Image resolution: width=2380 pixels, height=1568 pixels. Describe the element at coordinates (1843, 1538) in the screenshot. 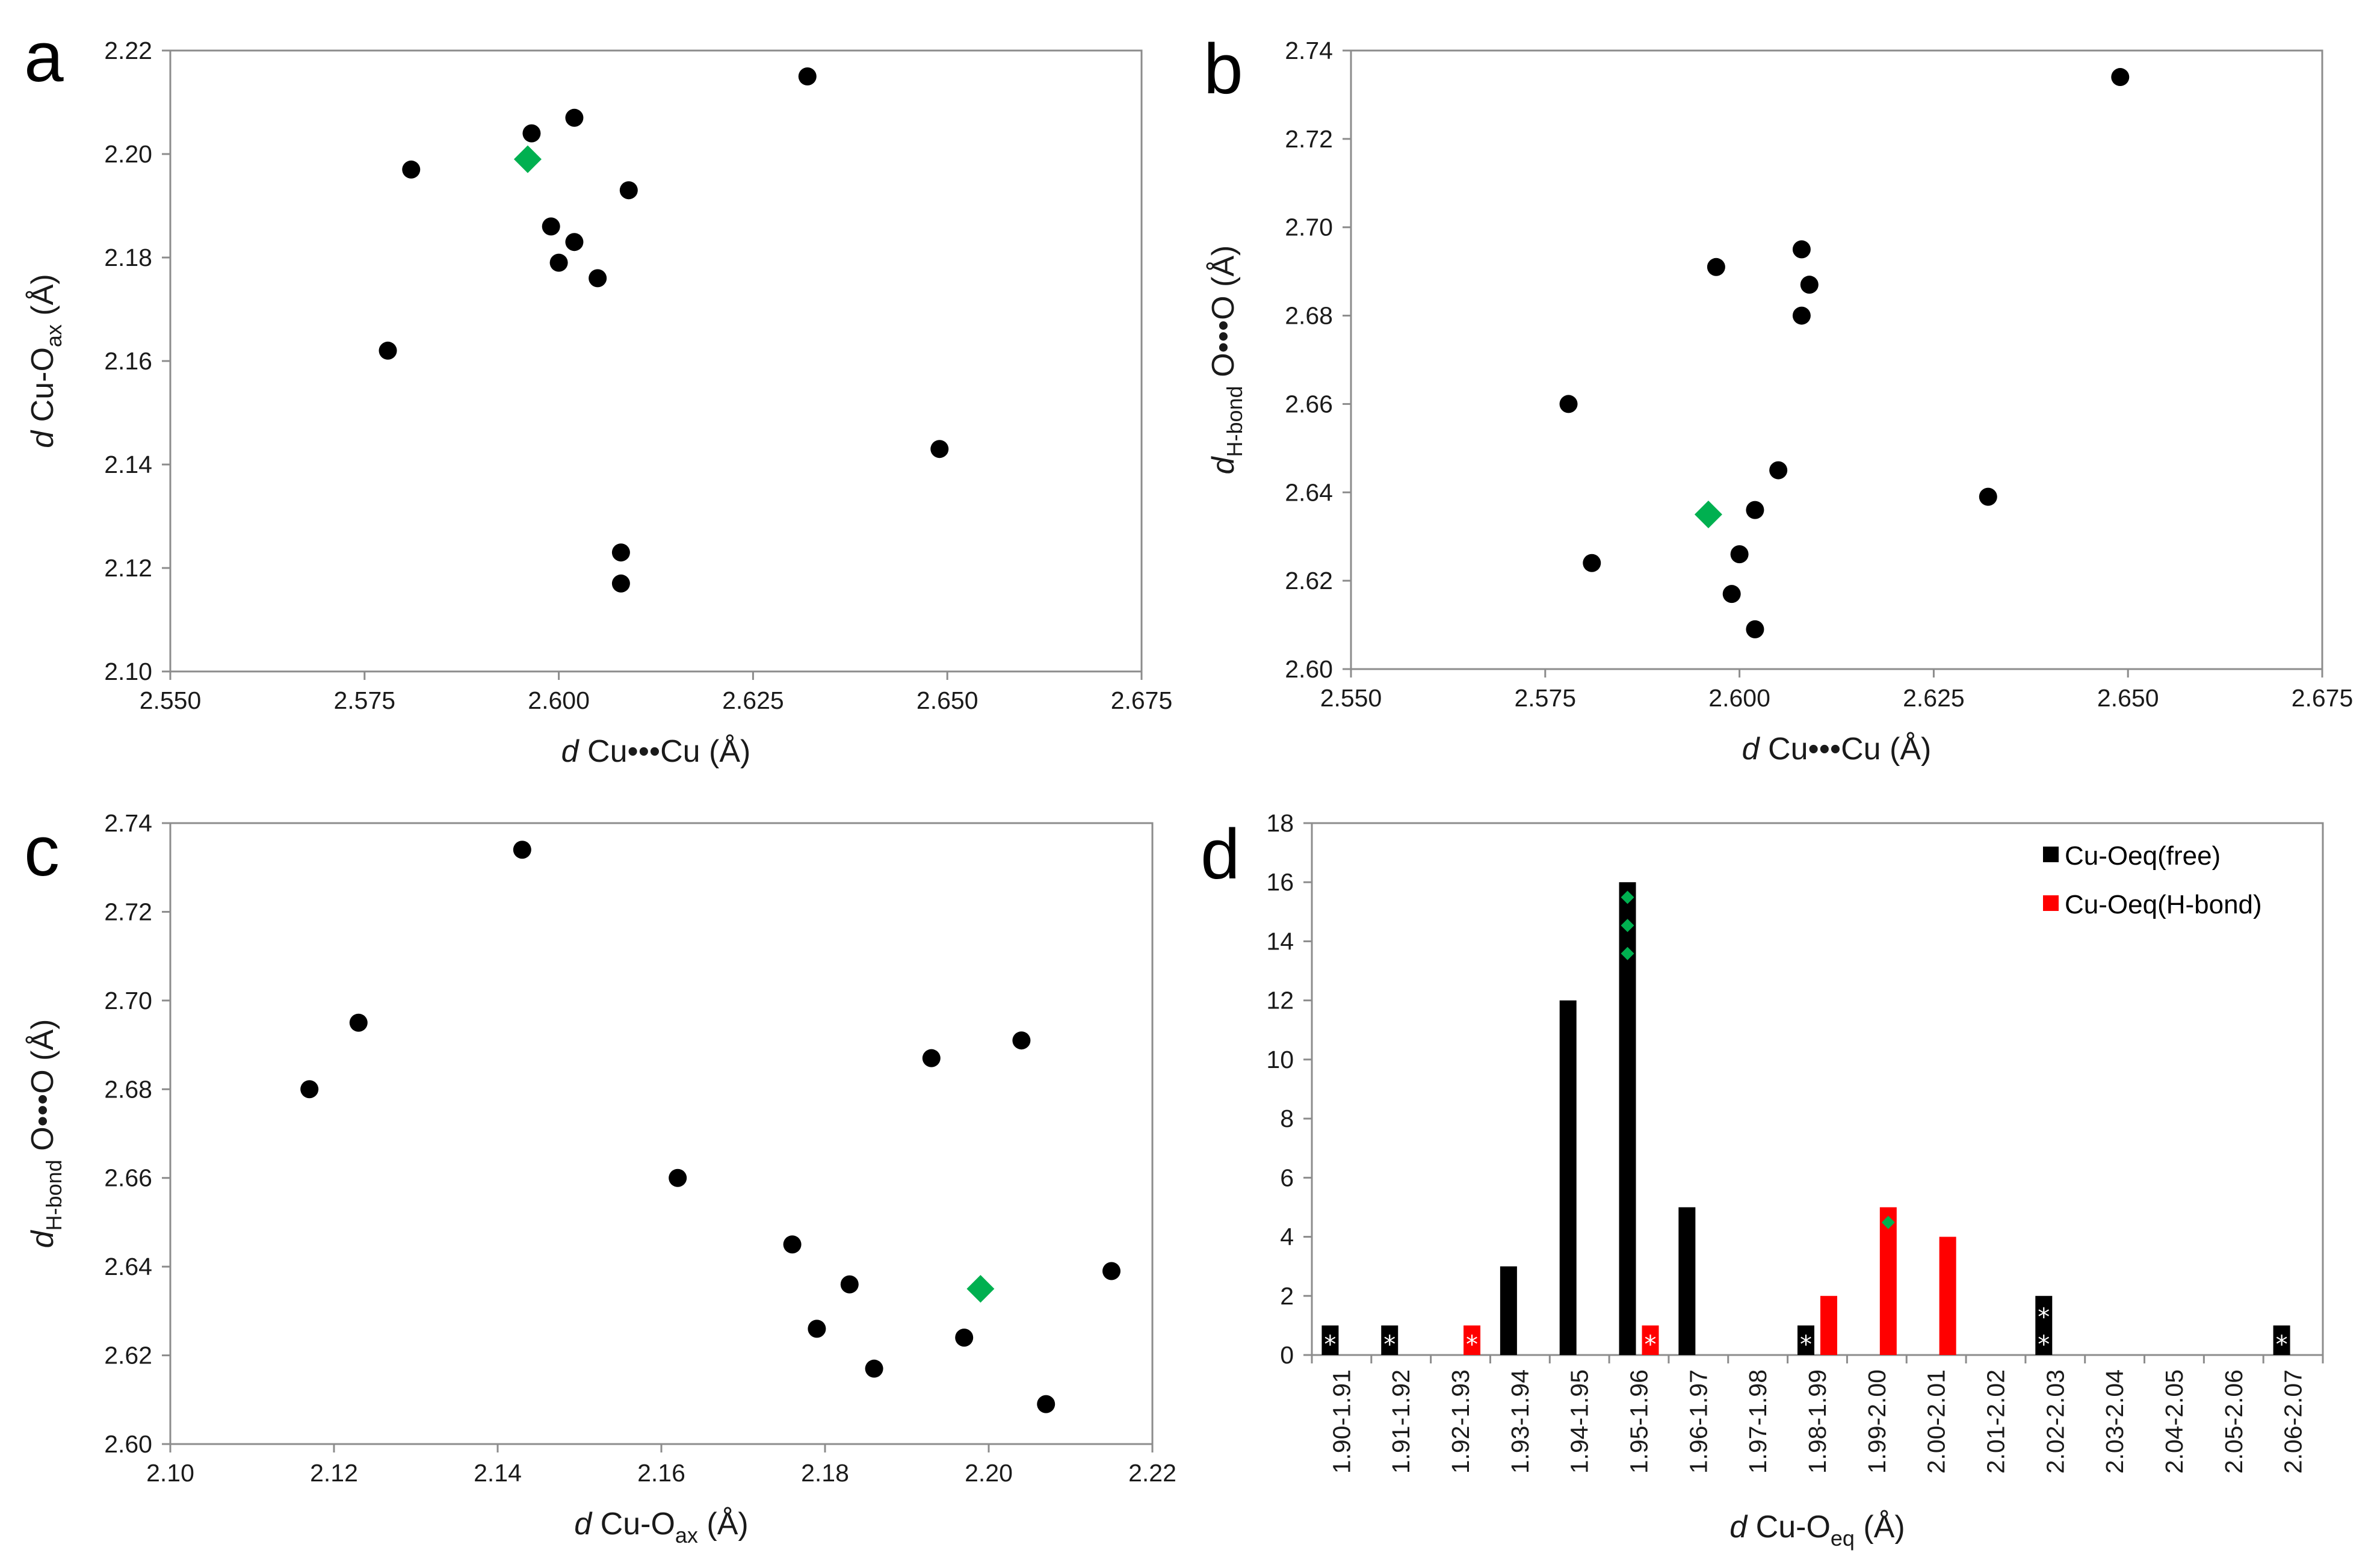

I see `x-axis-label-subscript: eq` at that location.